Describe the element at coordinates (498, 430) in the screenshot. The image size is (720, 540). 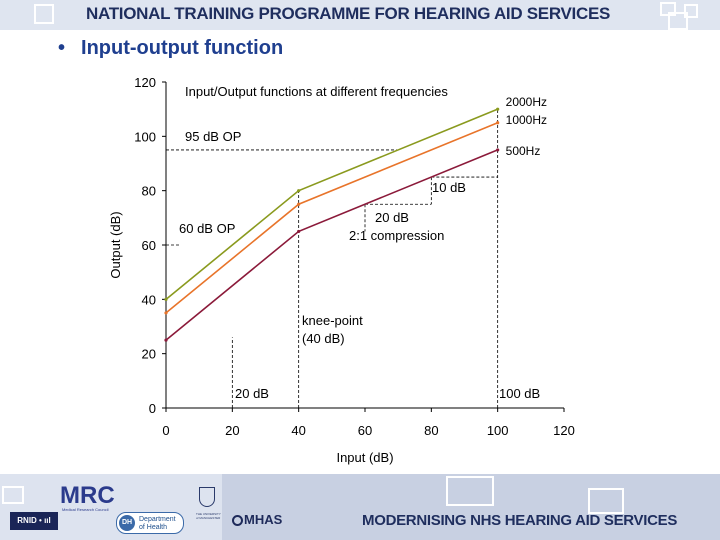
I see `x-tick-label: 100` at that location.